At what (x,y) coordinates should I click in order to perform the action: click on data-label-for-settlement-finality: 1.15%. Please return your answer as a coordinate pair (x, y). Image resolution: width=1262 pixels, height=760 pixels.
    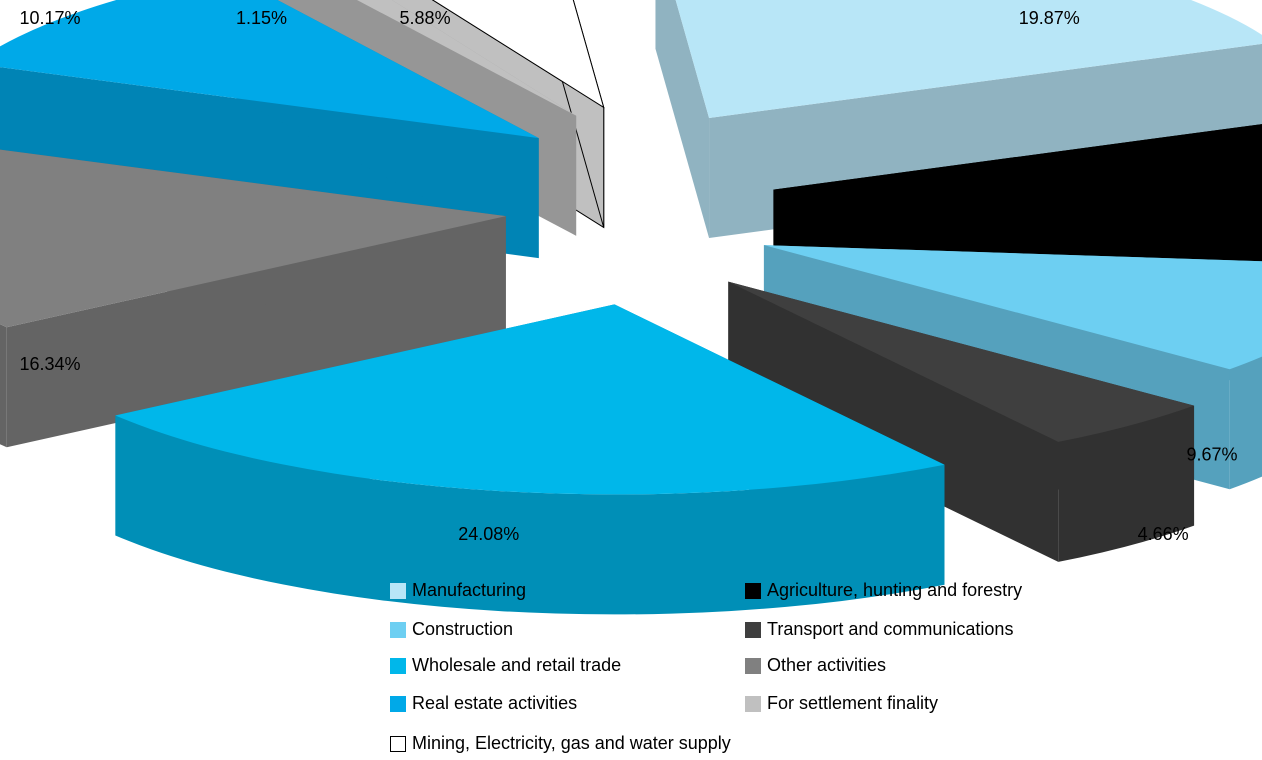
    Looking at the image, I should click on (261, 18).